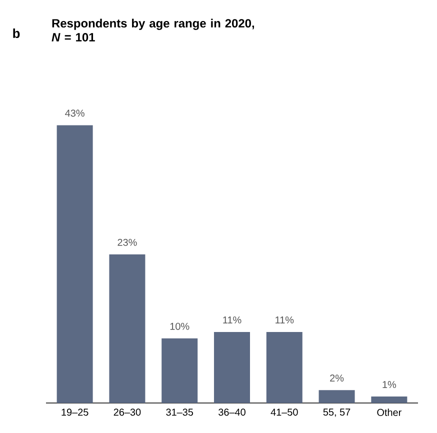 Image resolution: width=437 pixels, height=433 pixels. What do you see at coordinates (153, 30) in the screenshot?
I see `chart-title: Respondents by age range in 2020, N = 101` at bounding box center [153, 30].